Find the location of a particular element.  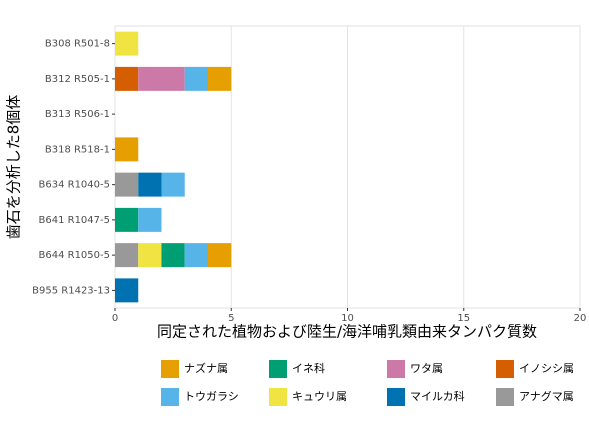

y-tick-label: B318 R518-1 is located at coordinates (77, 149).